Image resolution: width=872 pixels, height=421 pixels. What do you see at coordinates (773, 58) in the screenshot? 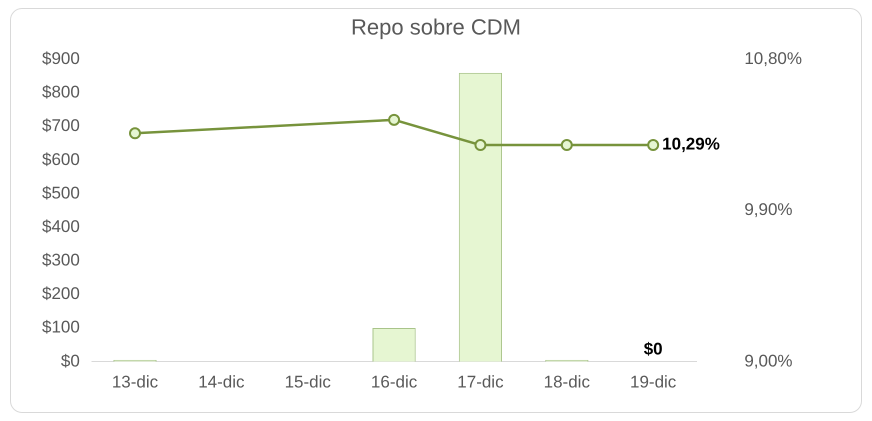
I see `y2-tick-label: 10,80%` at bounding box center [773, 58].